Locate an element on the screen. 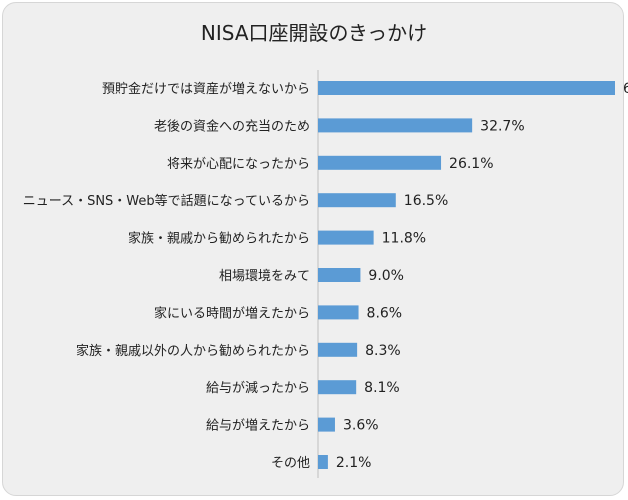 The image size is (628, 500). value-label-2: 26.1% is located at coordinates (471, 164).